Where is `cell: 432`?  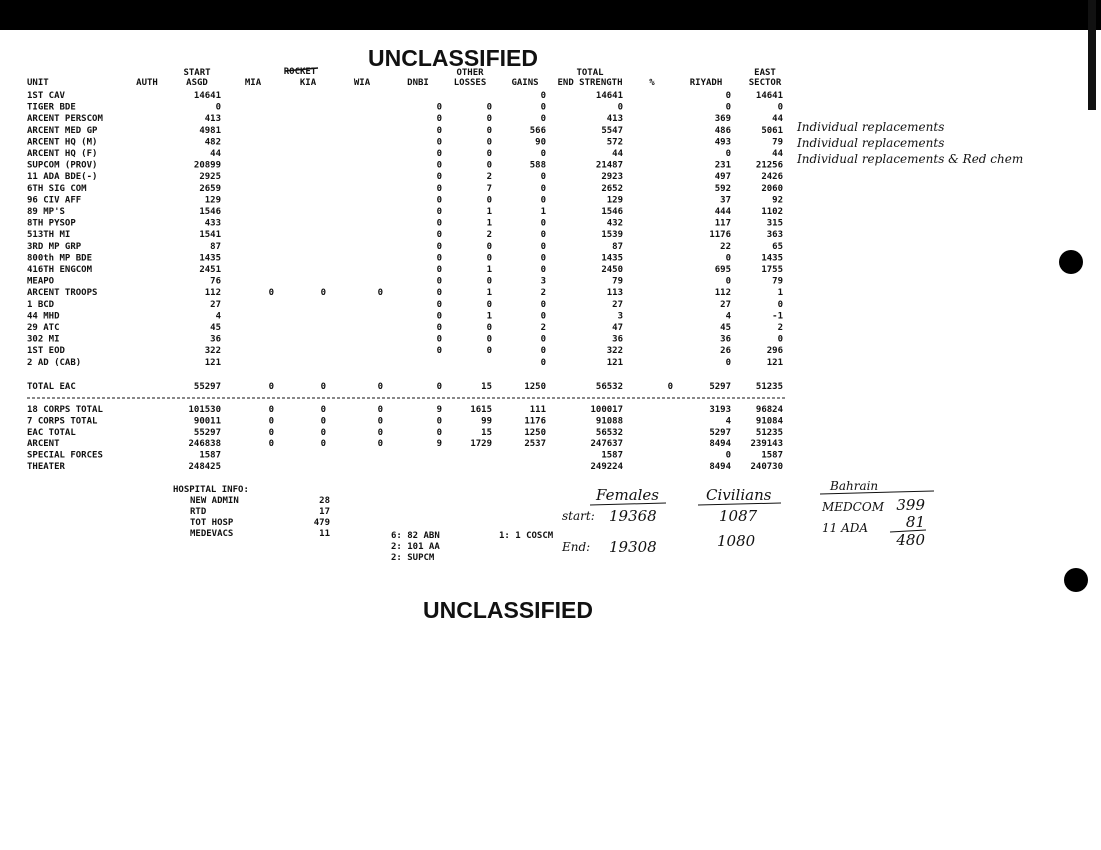 cell: 432 is located at coordinates (615, 224).